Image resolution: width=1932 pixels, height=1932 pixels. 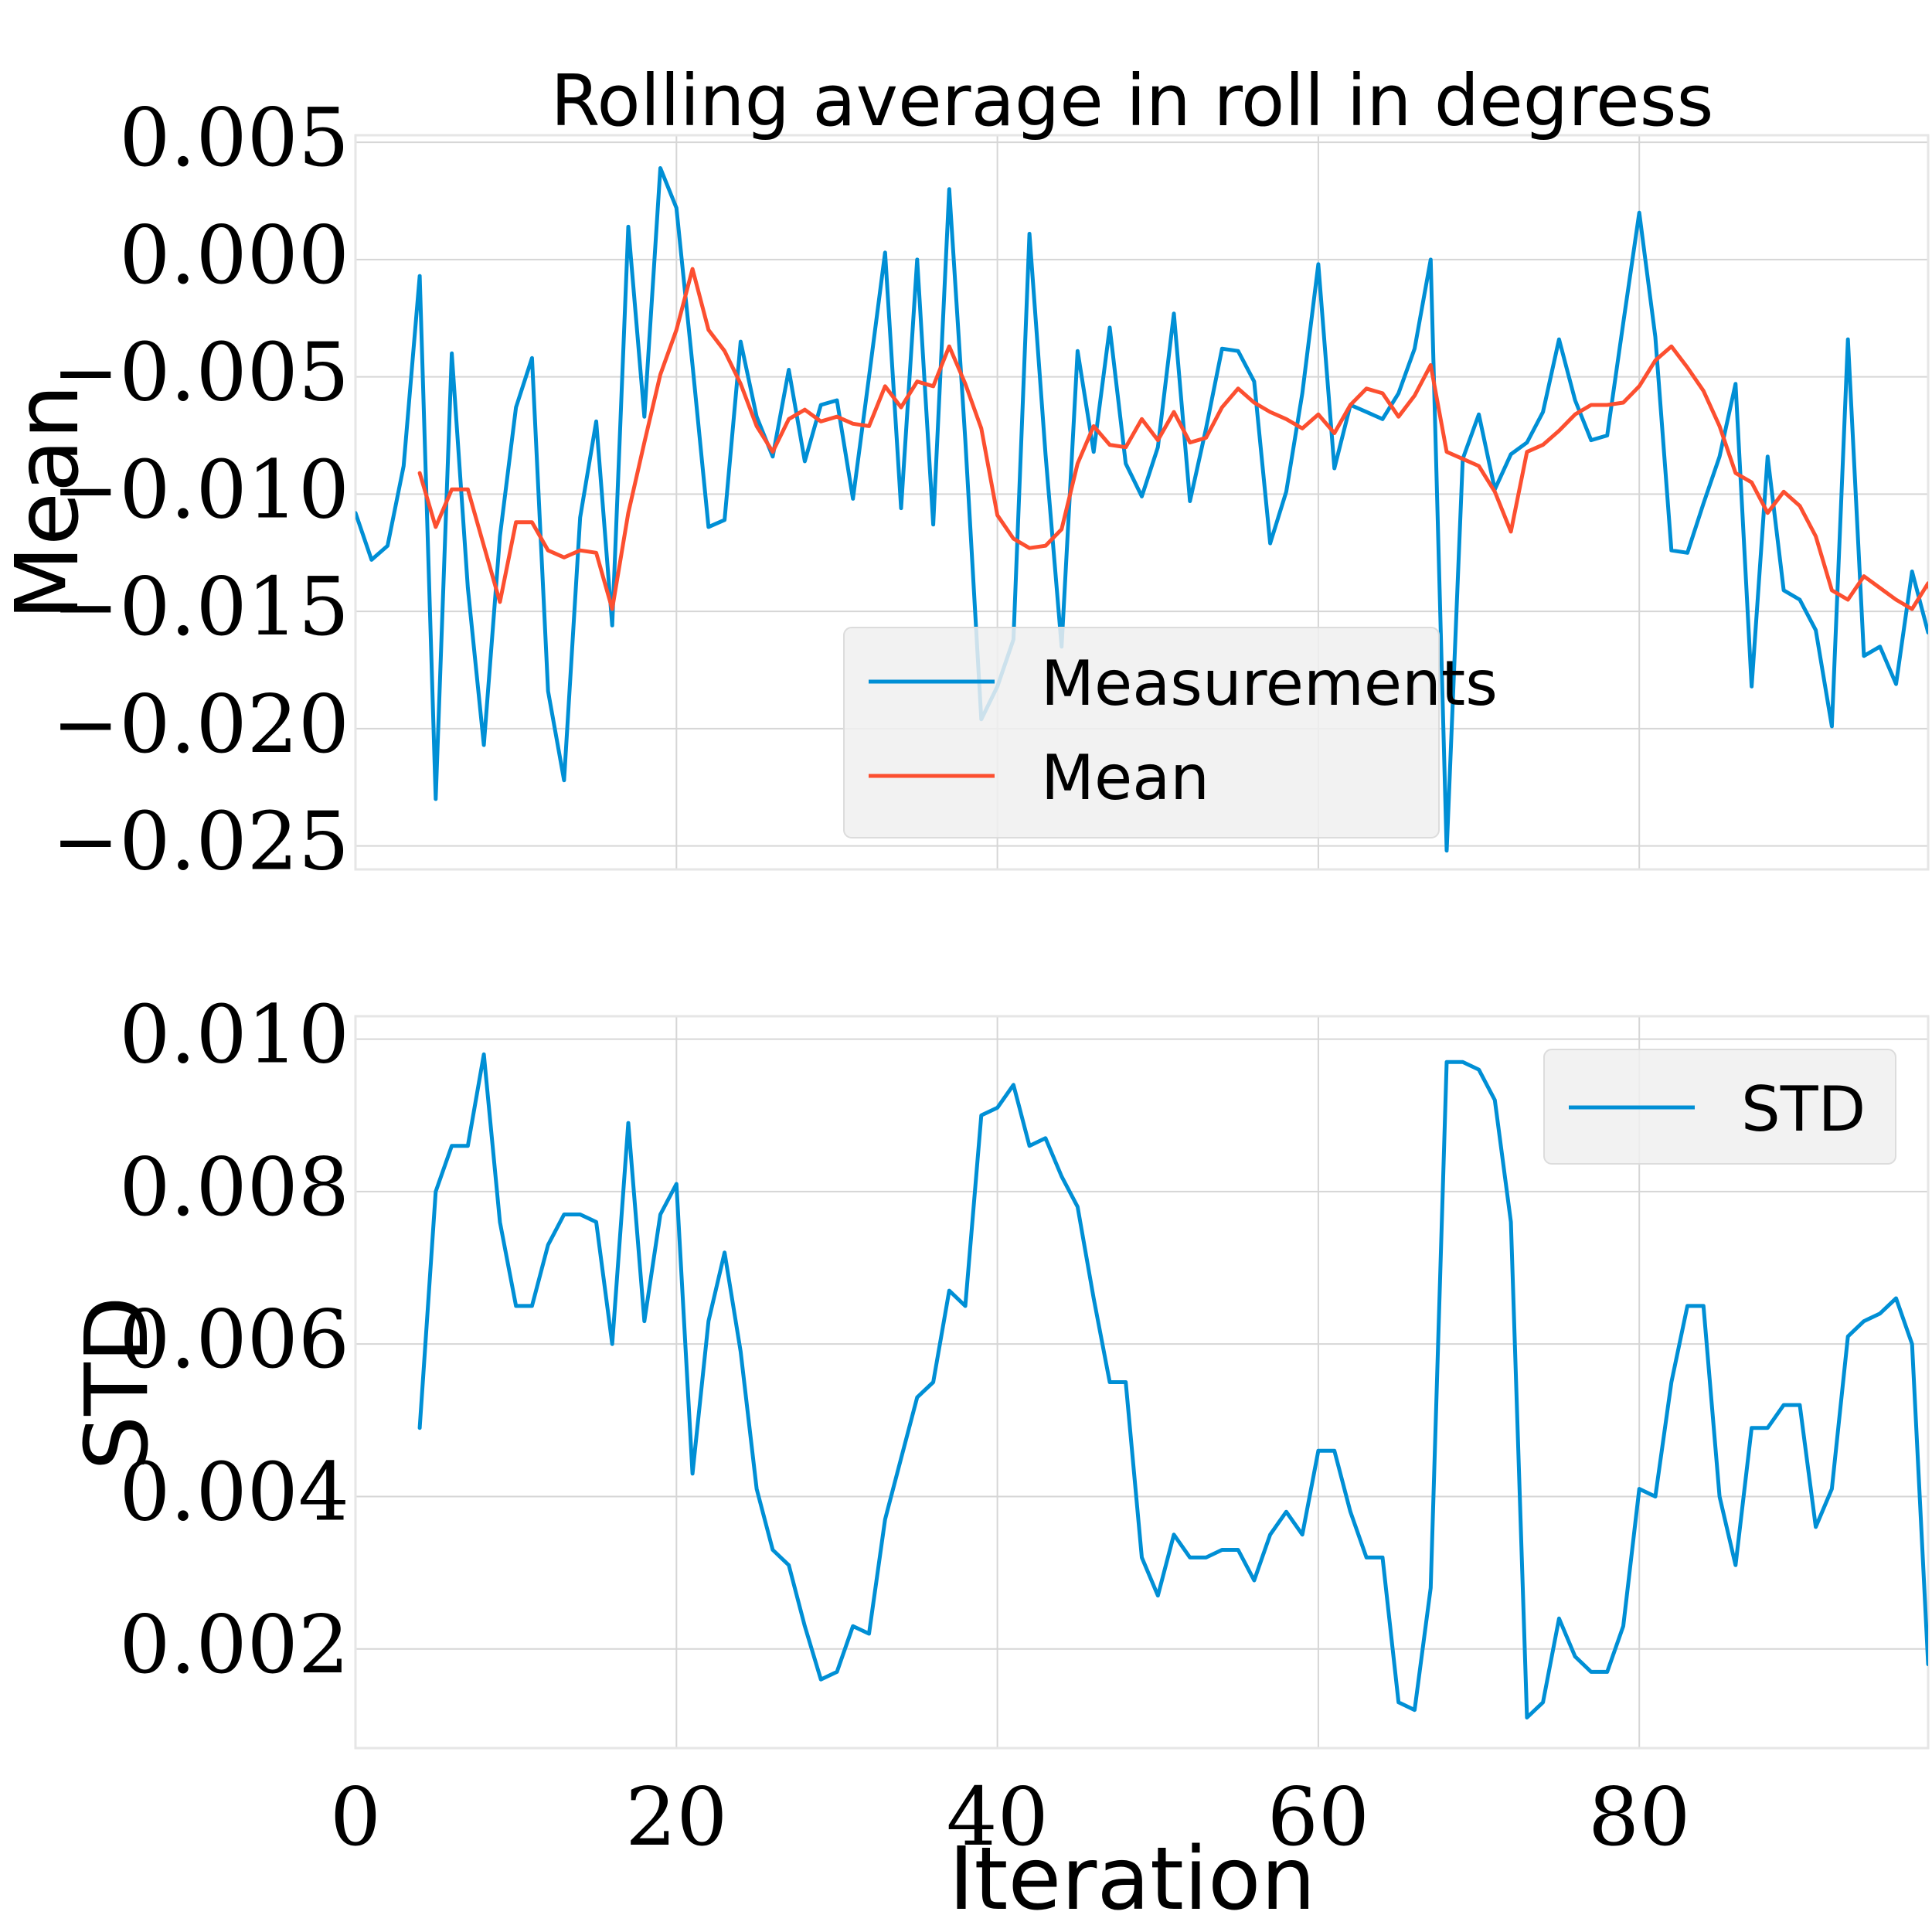 What do you see at coordinates (200, 607) in the screenshot?
I see `y-tick-label: −0.015` at bounding box center [200, 607].